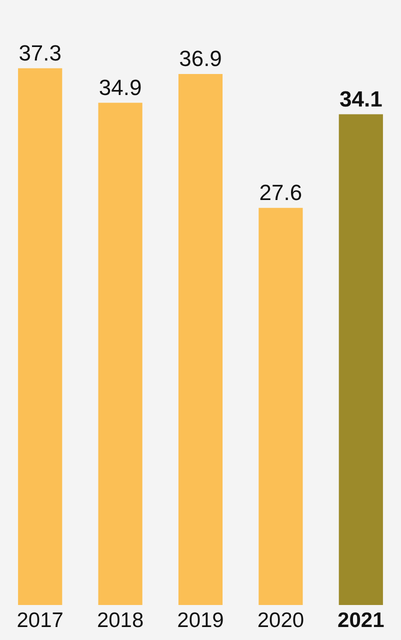 The width and height of the screenshot is (401, 640). Describe the element at coordinates (40, 620) in the screenshot. I see `x-tick-label: 2017` at that location.